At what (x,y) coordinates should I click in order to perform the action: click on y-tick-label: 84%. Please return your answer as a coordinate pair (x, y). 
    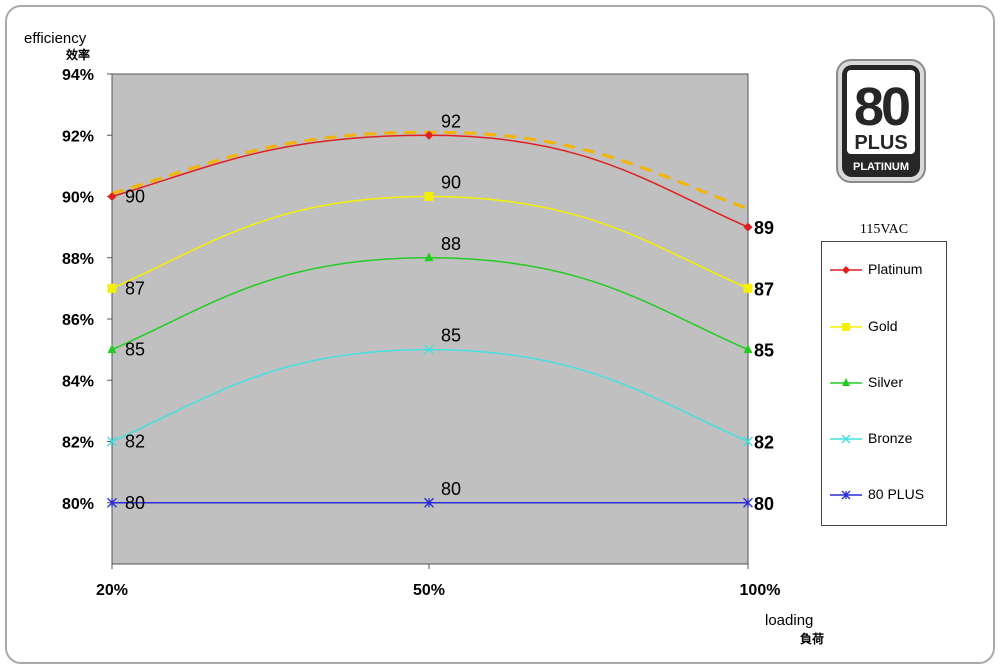
    Looking at the image, I should click on (78, 381).